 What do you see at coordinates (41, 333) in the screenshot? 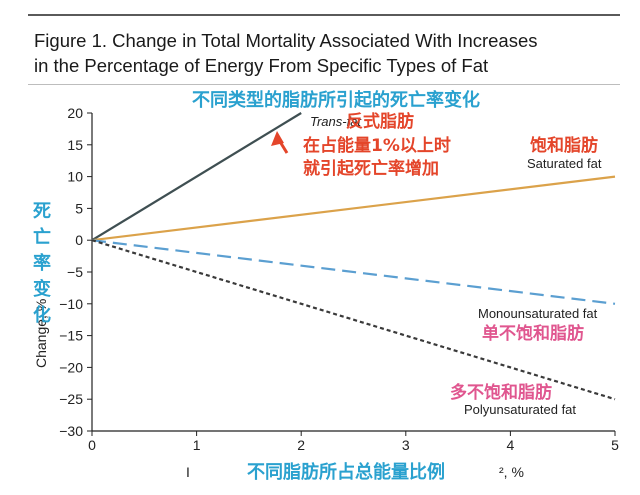
I see `ylabel-en: Change, %` at bounding box center [41, 333].